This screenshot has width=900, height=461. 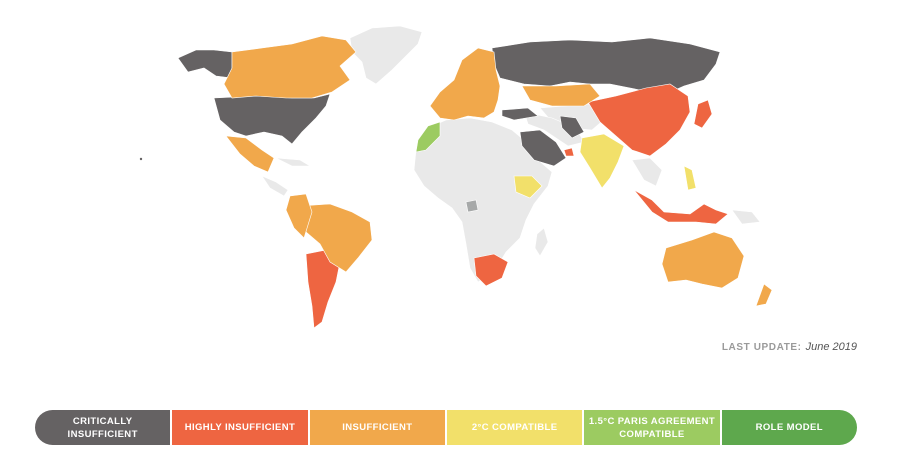 I want to click on russia, so click(x=606, y=66).